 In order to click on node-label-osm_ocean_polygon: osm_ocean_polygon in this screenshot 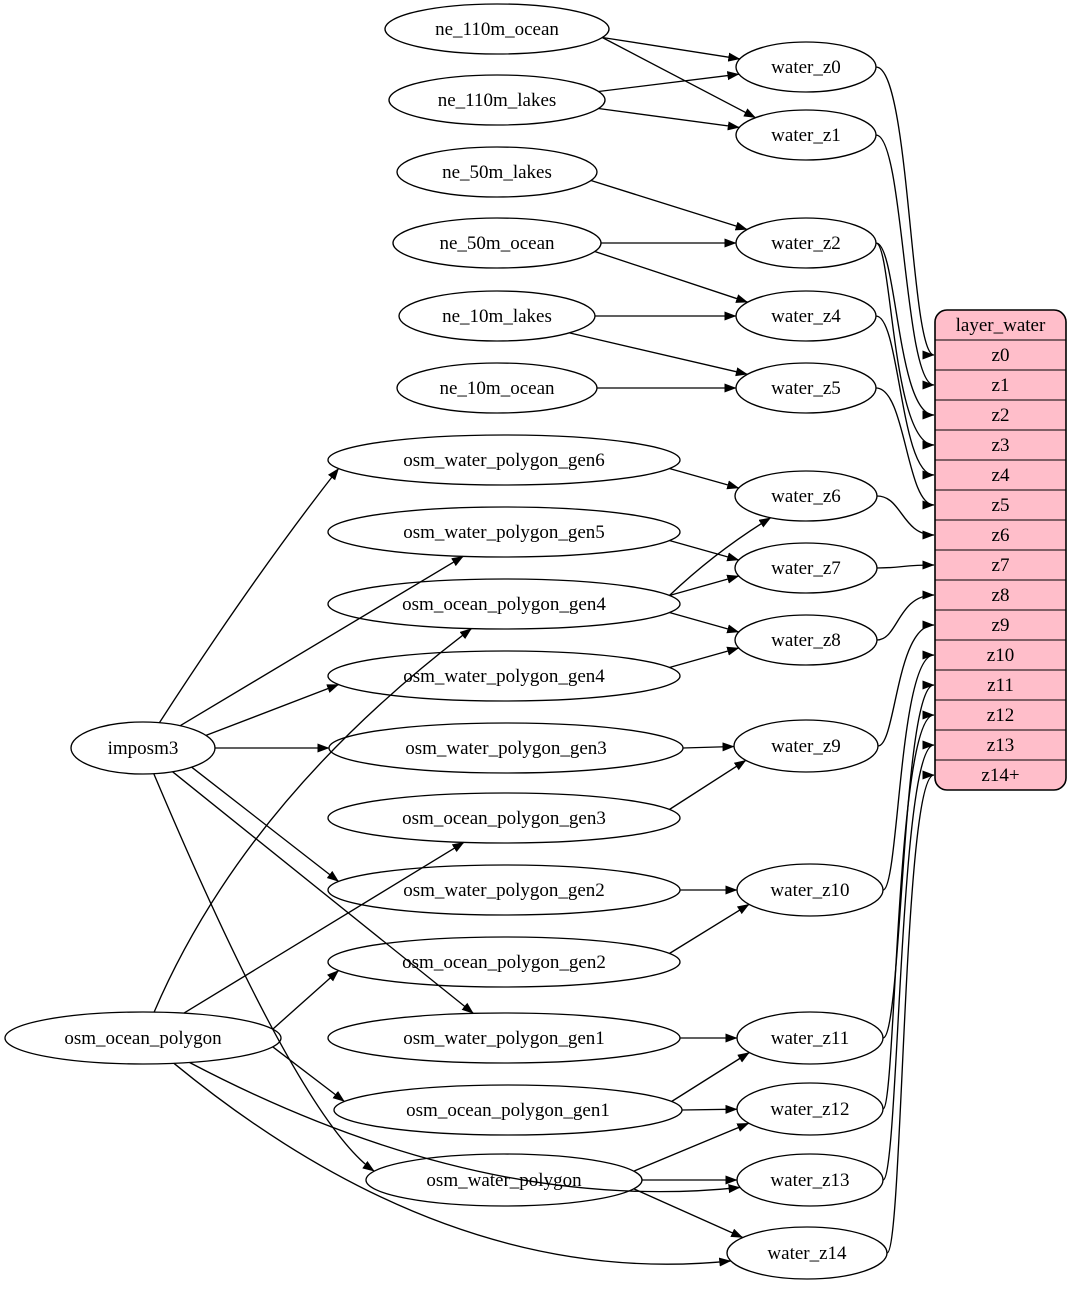, I will do `click(143, 1038)`.